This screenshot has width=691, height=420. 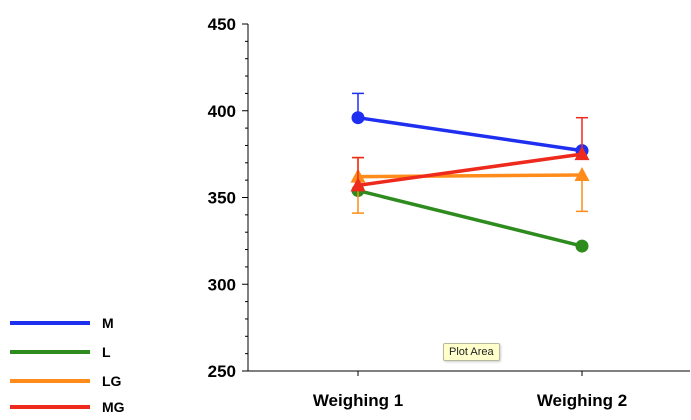 What do you see at coordinates (112, 381) in the screenshot?
I see `legend-label-lg: LG` at bounding box center [112, 381].